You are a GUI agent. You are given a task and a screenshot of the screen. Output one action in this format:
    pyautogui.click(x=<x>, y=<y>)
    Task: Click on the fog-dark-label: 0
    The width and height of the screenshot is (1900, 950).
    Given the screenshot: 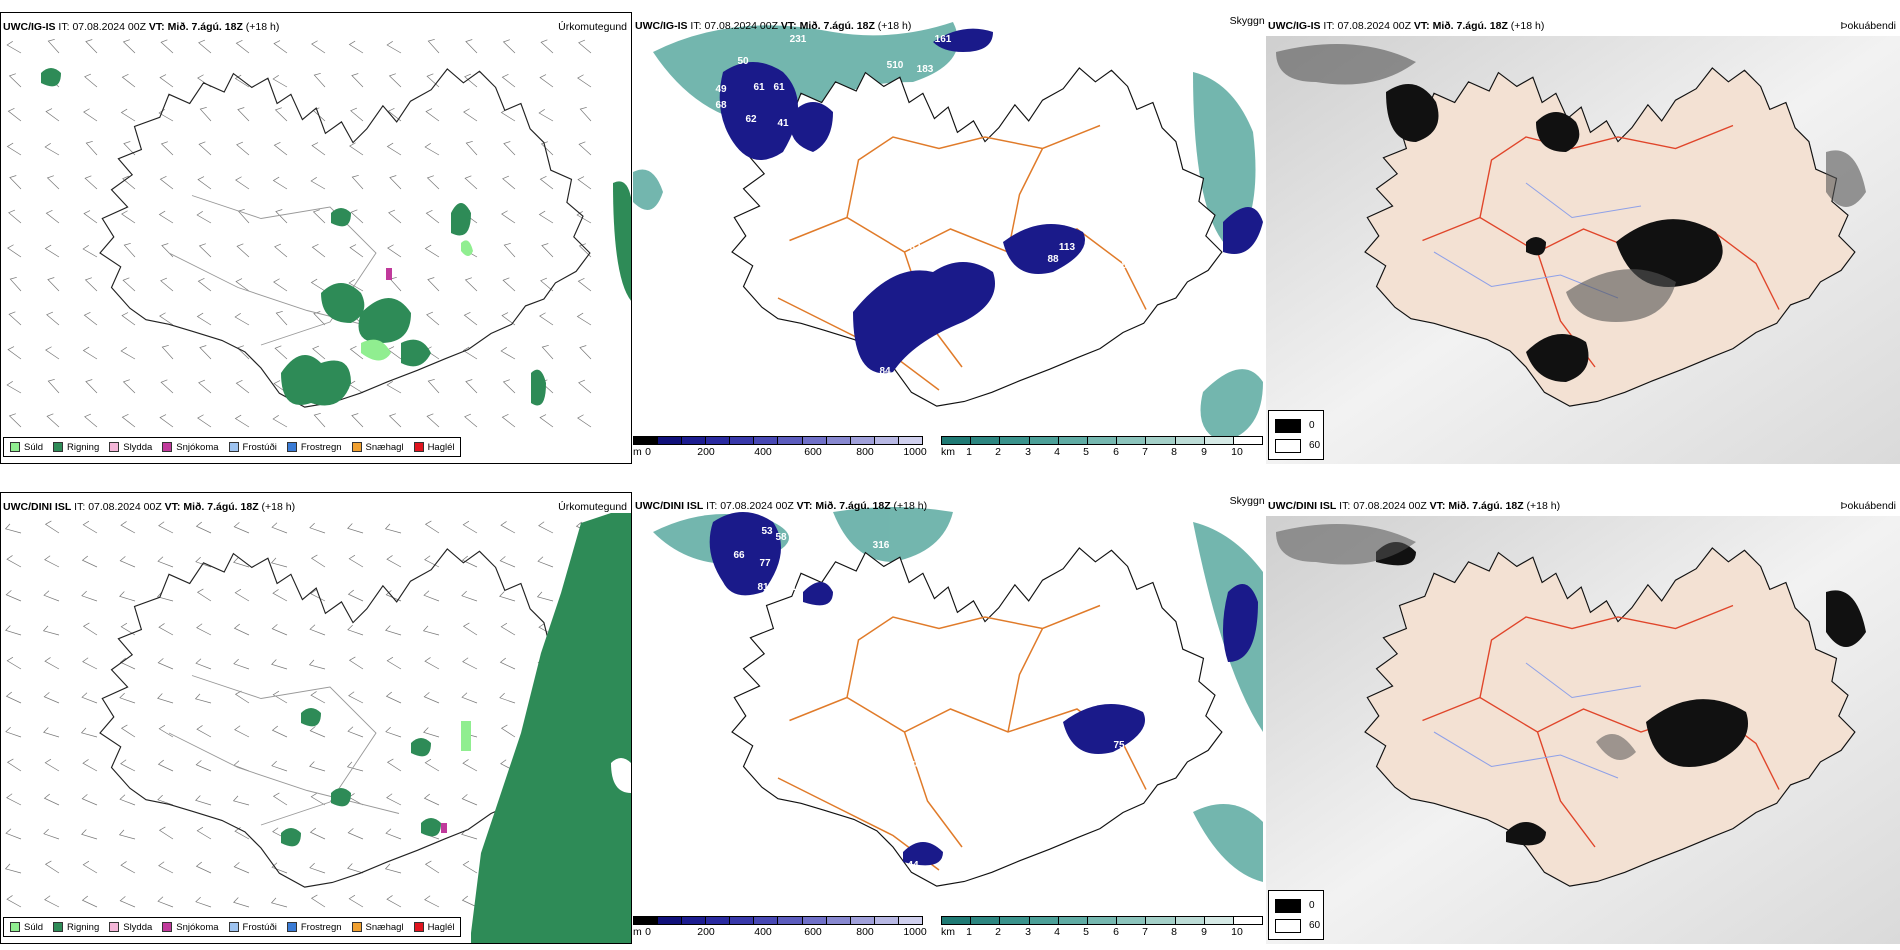 What is the action you would take?
    pyautogui.click(x=1312, y=905)
    